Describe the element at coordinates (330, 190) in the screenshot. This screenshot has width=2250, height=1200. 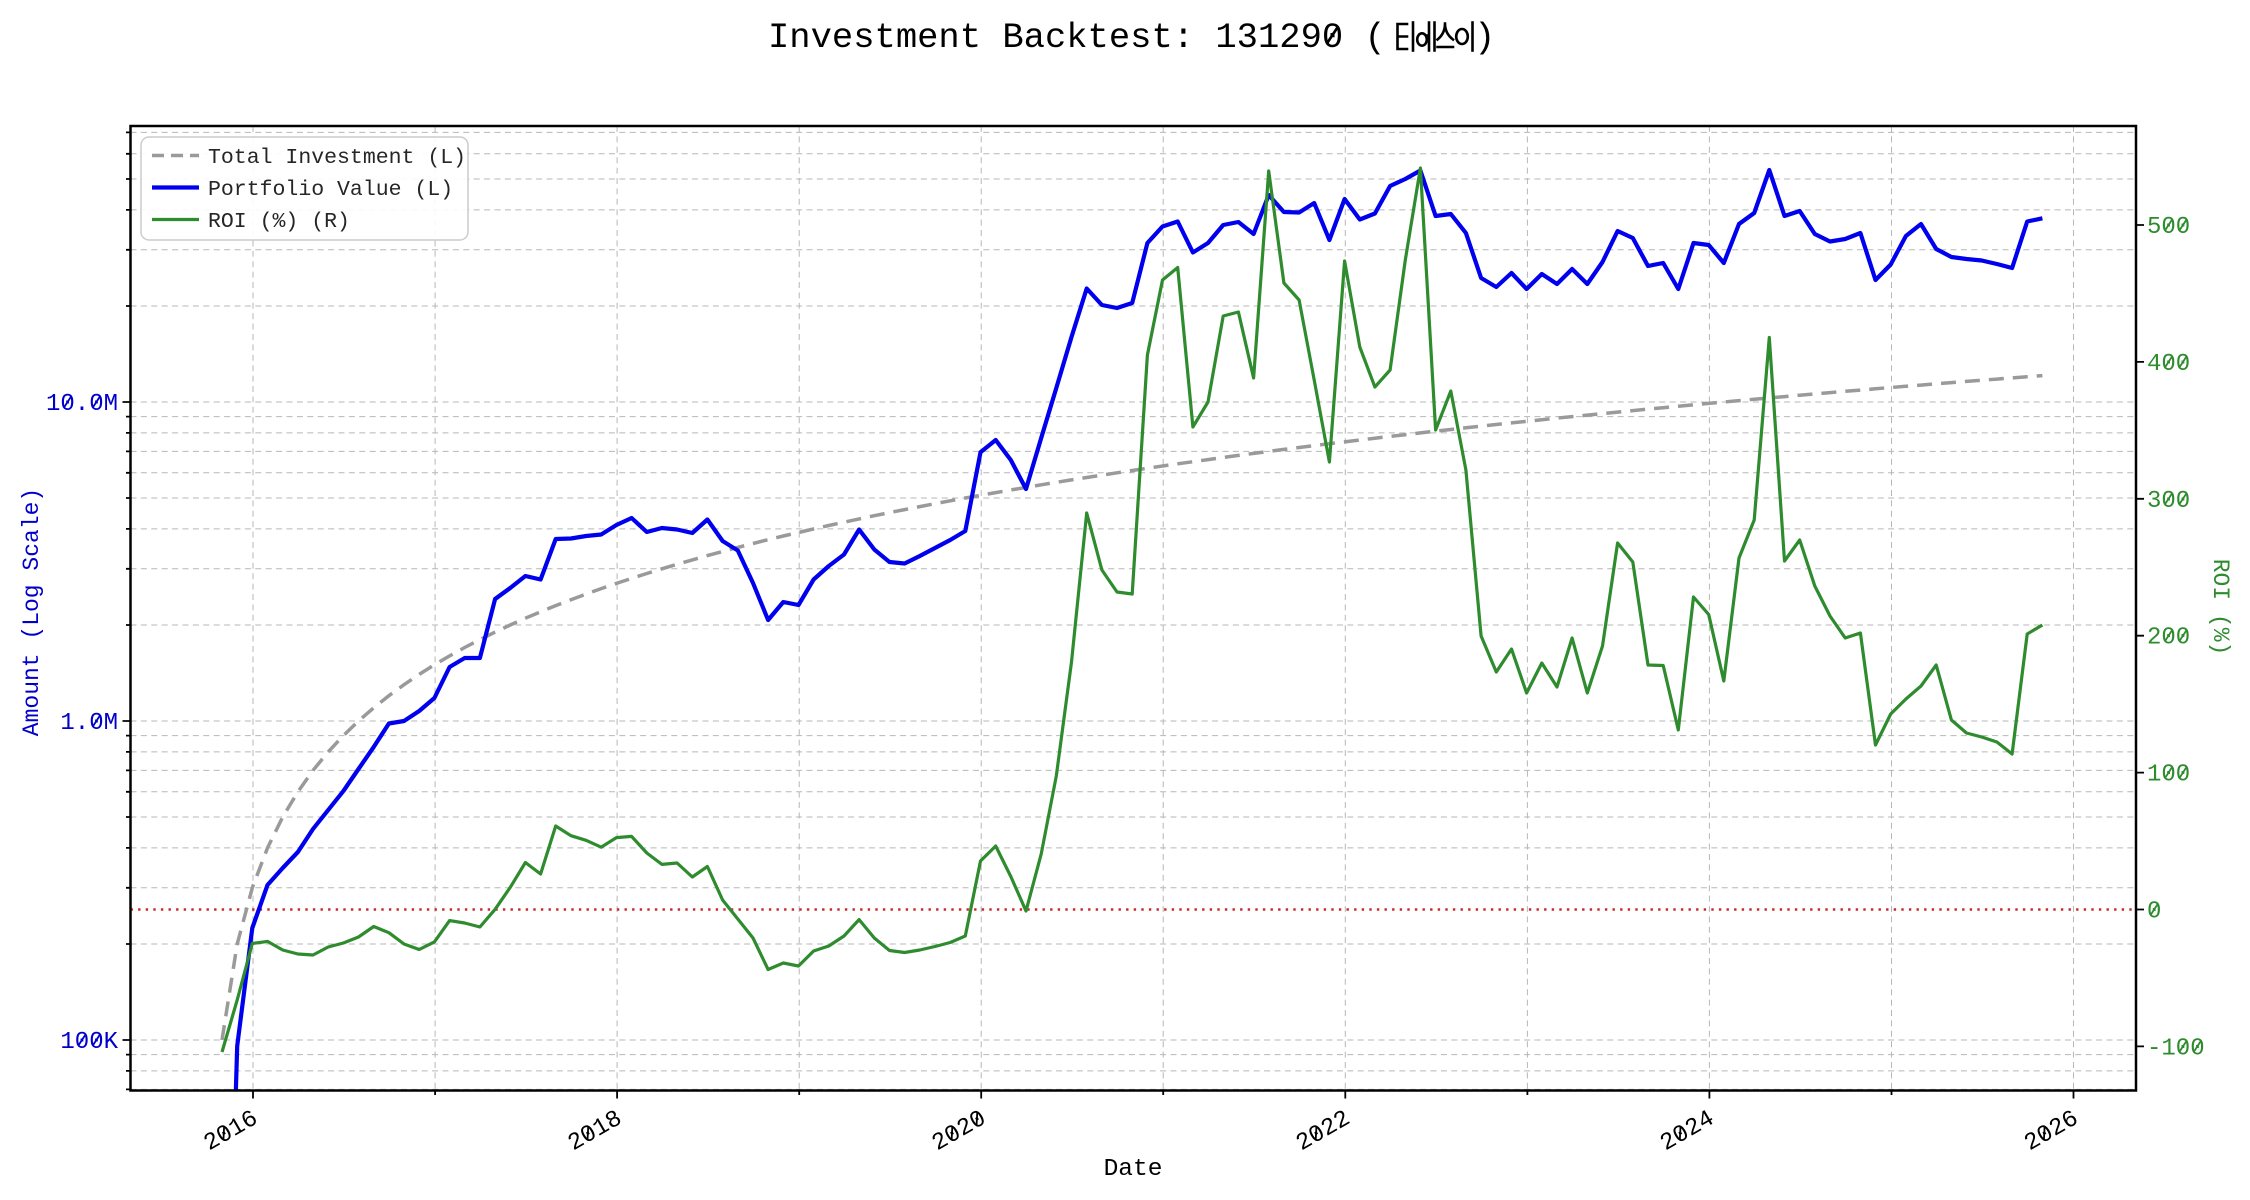
I see `svg-text: Portfolio Value (L)` at that location.